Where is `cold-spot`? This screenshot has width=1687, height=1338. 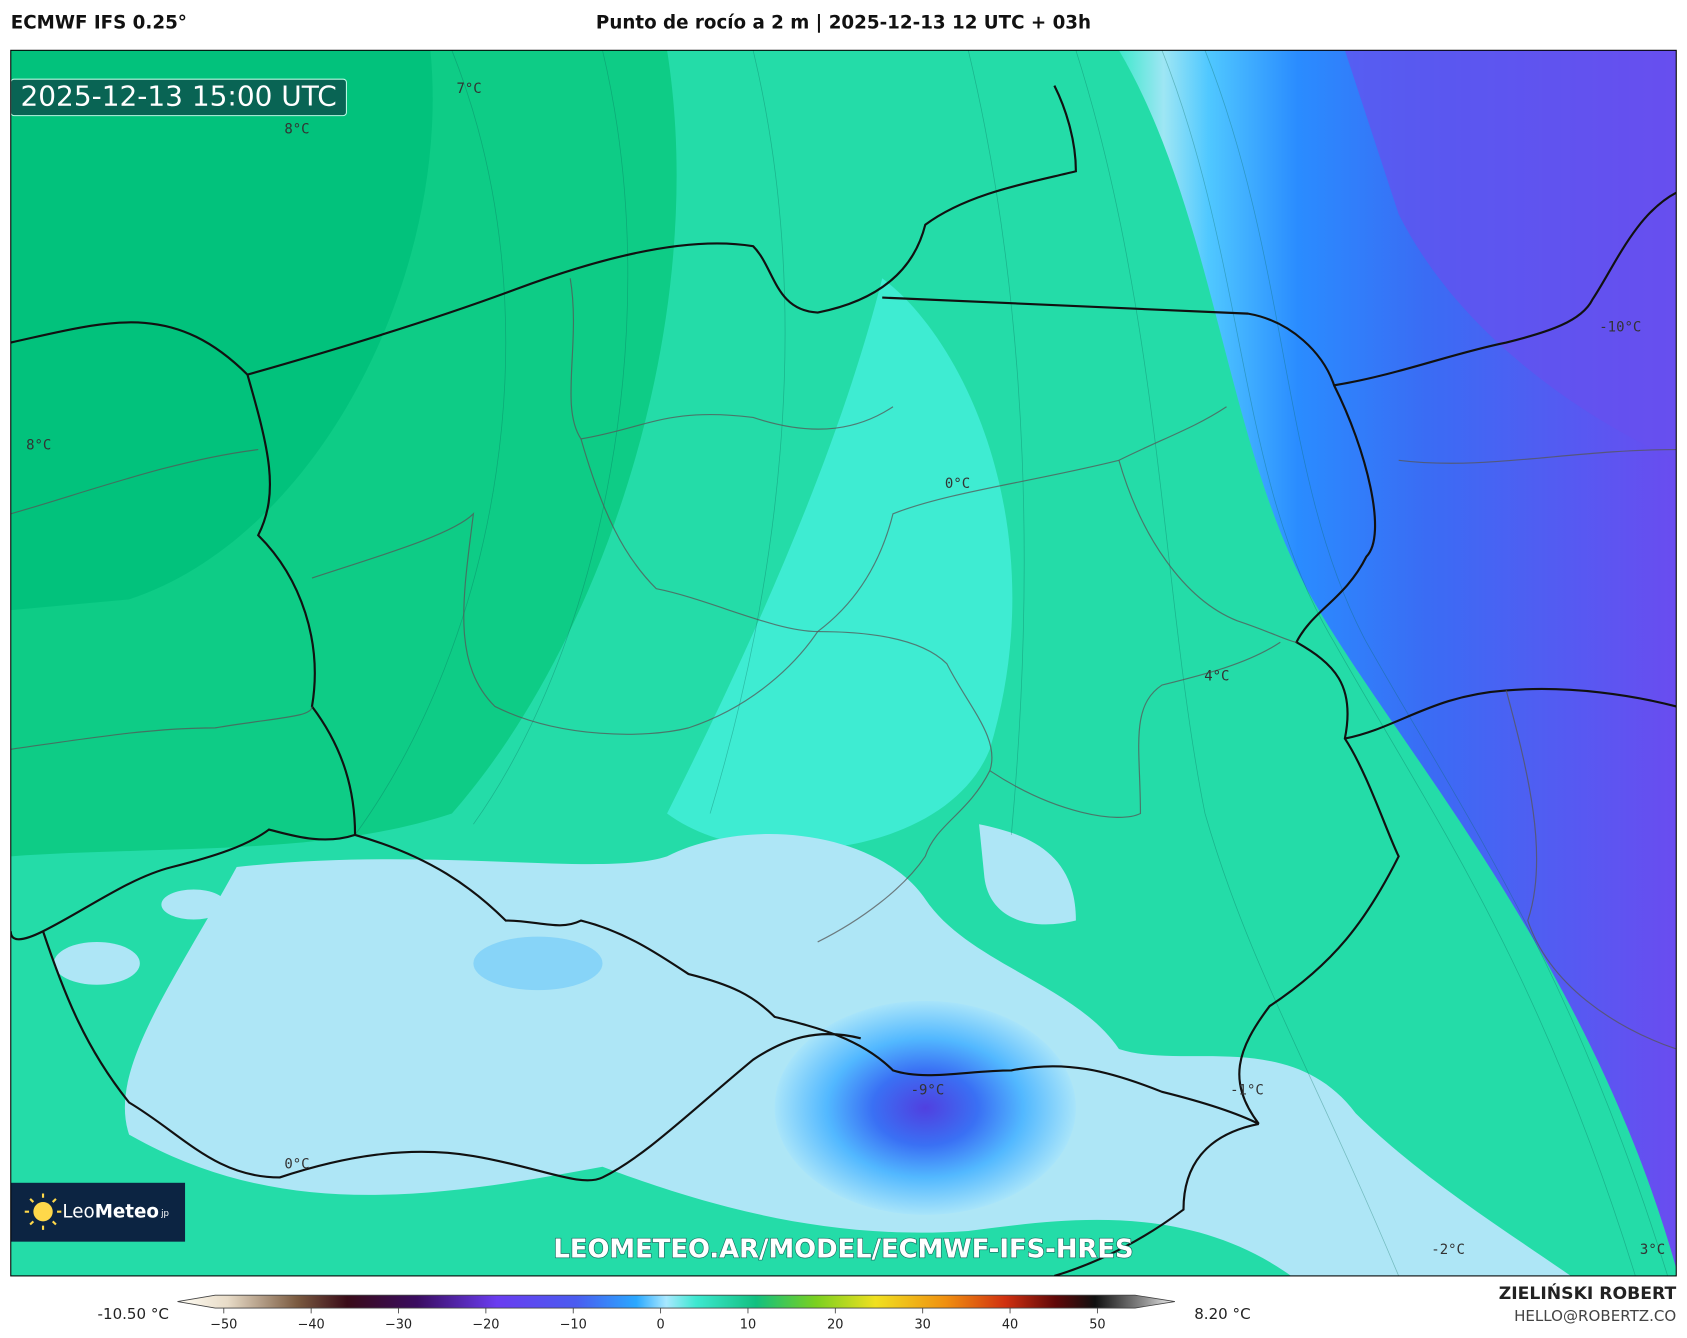
cold-spot is located at coordinates (925, 1107).